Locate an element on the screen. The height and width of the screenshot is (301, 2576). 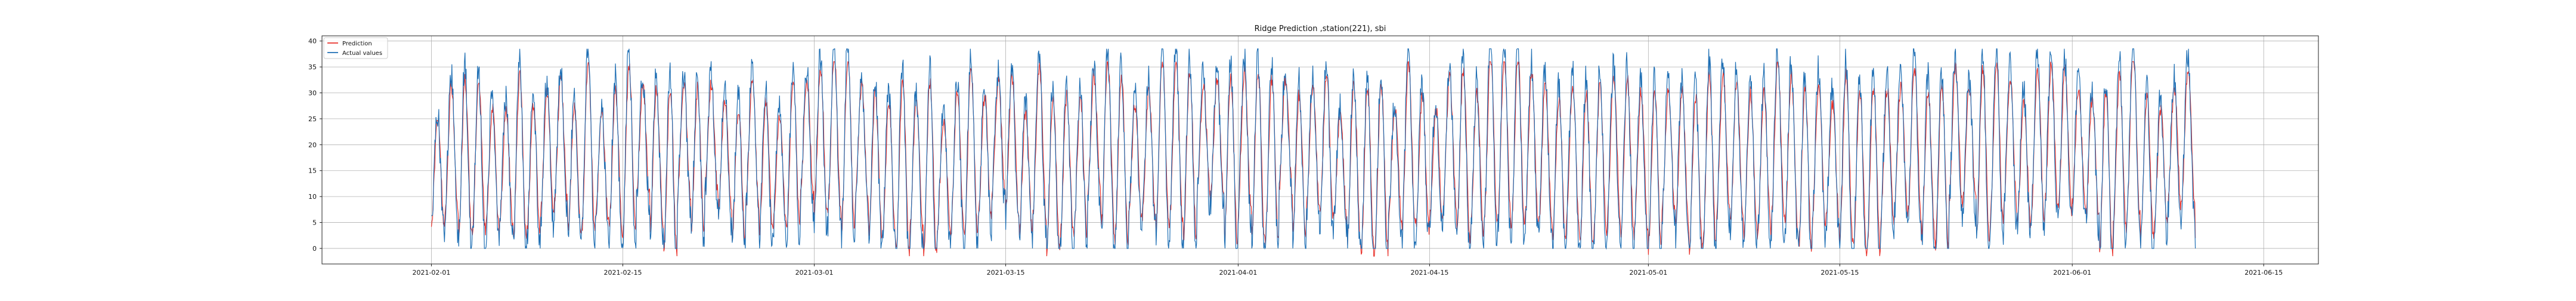
x-tick-label: 2021-06-15 is located at coordinates (2264, 273).